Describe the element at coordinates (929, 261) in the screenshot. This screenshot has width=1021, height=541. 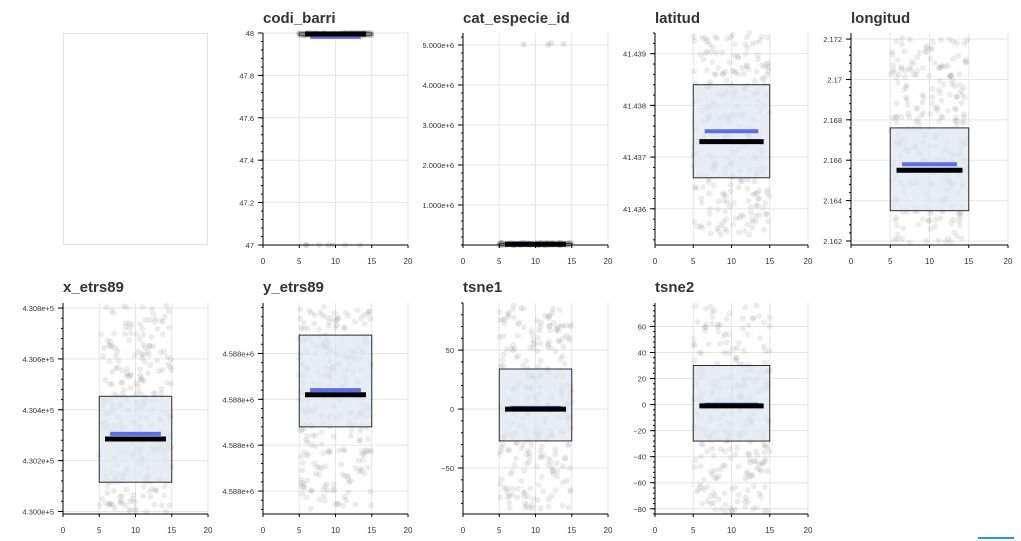
I see `x-tick-label: 10` at that location.